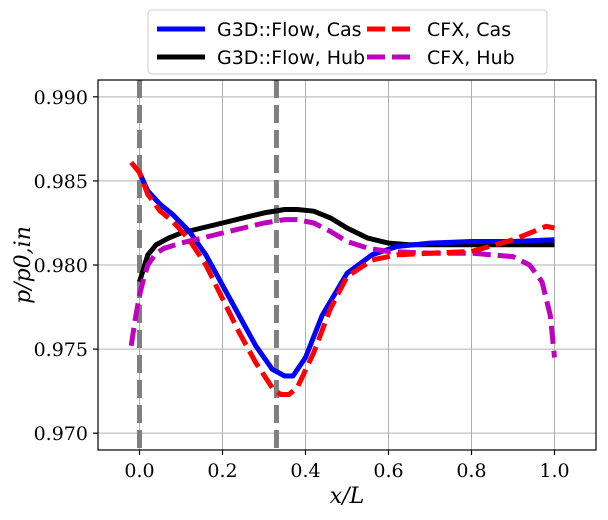 The image size is (608, 520). Describe the element at coordinates (61, 266) in the screenshot. I see `y-tick-label: 0.980` at that location.